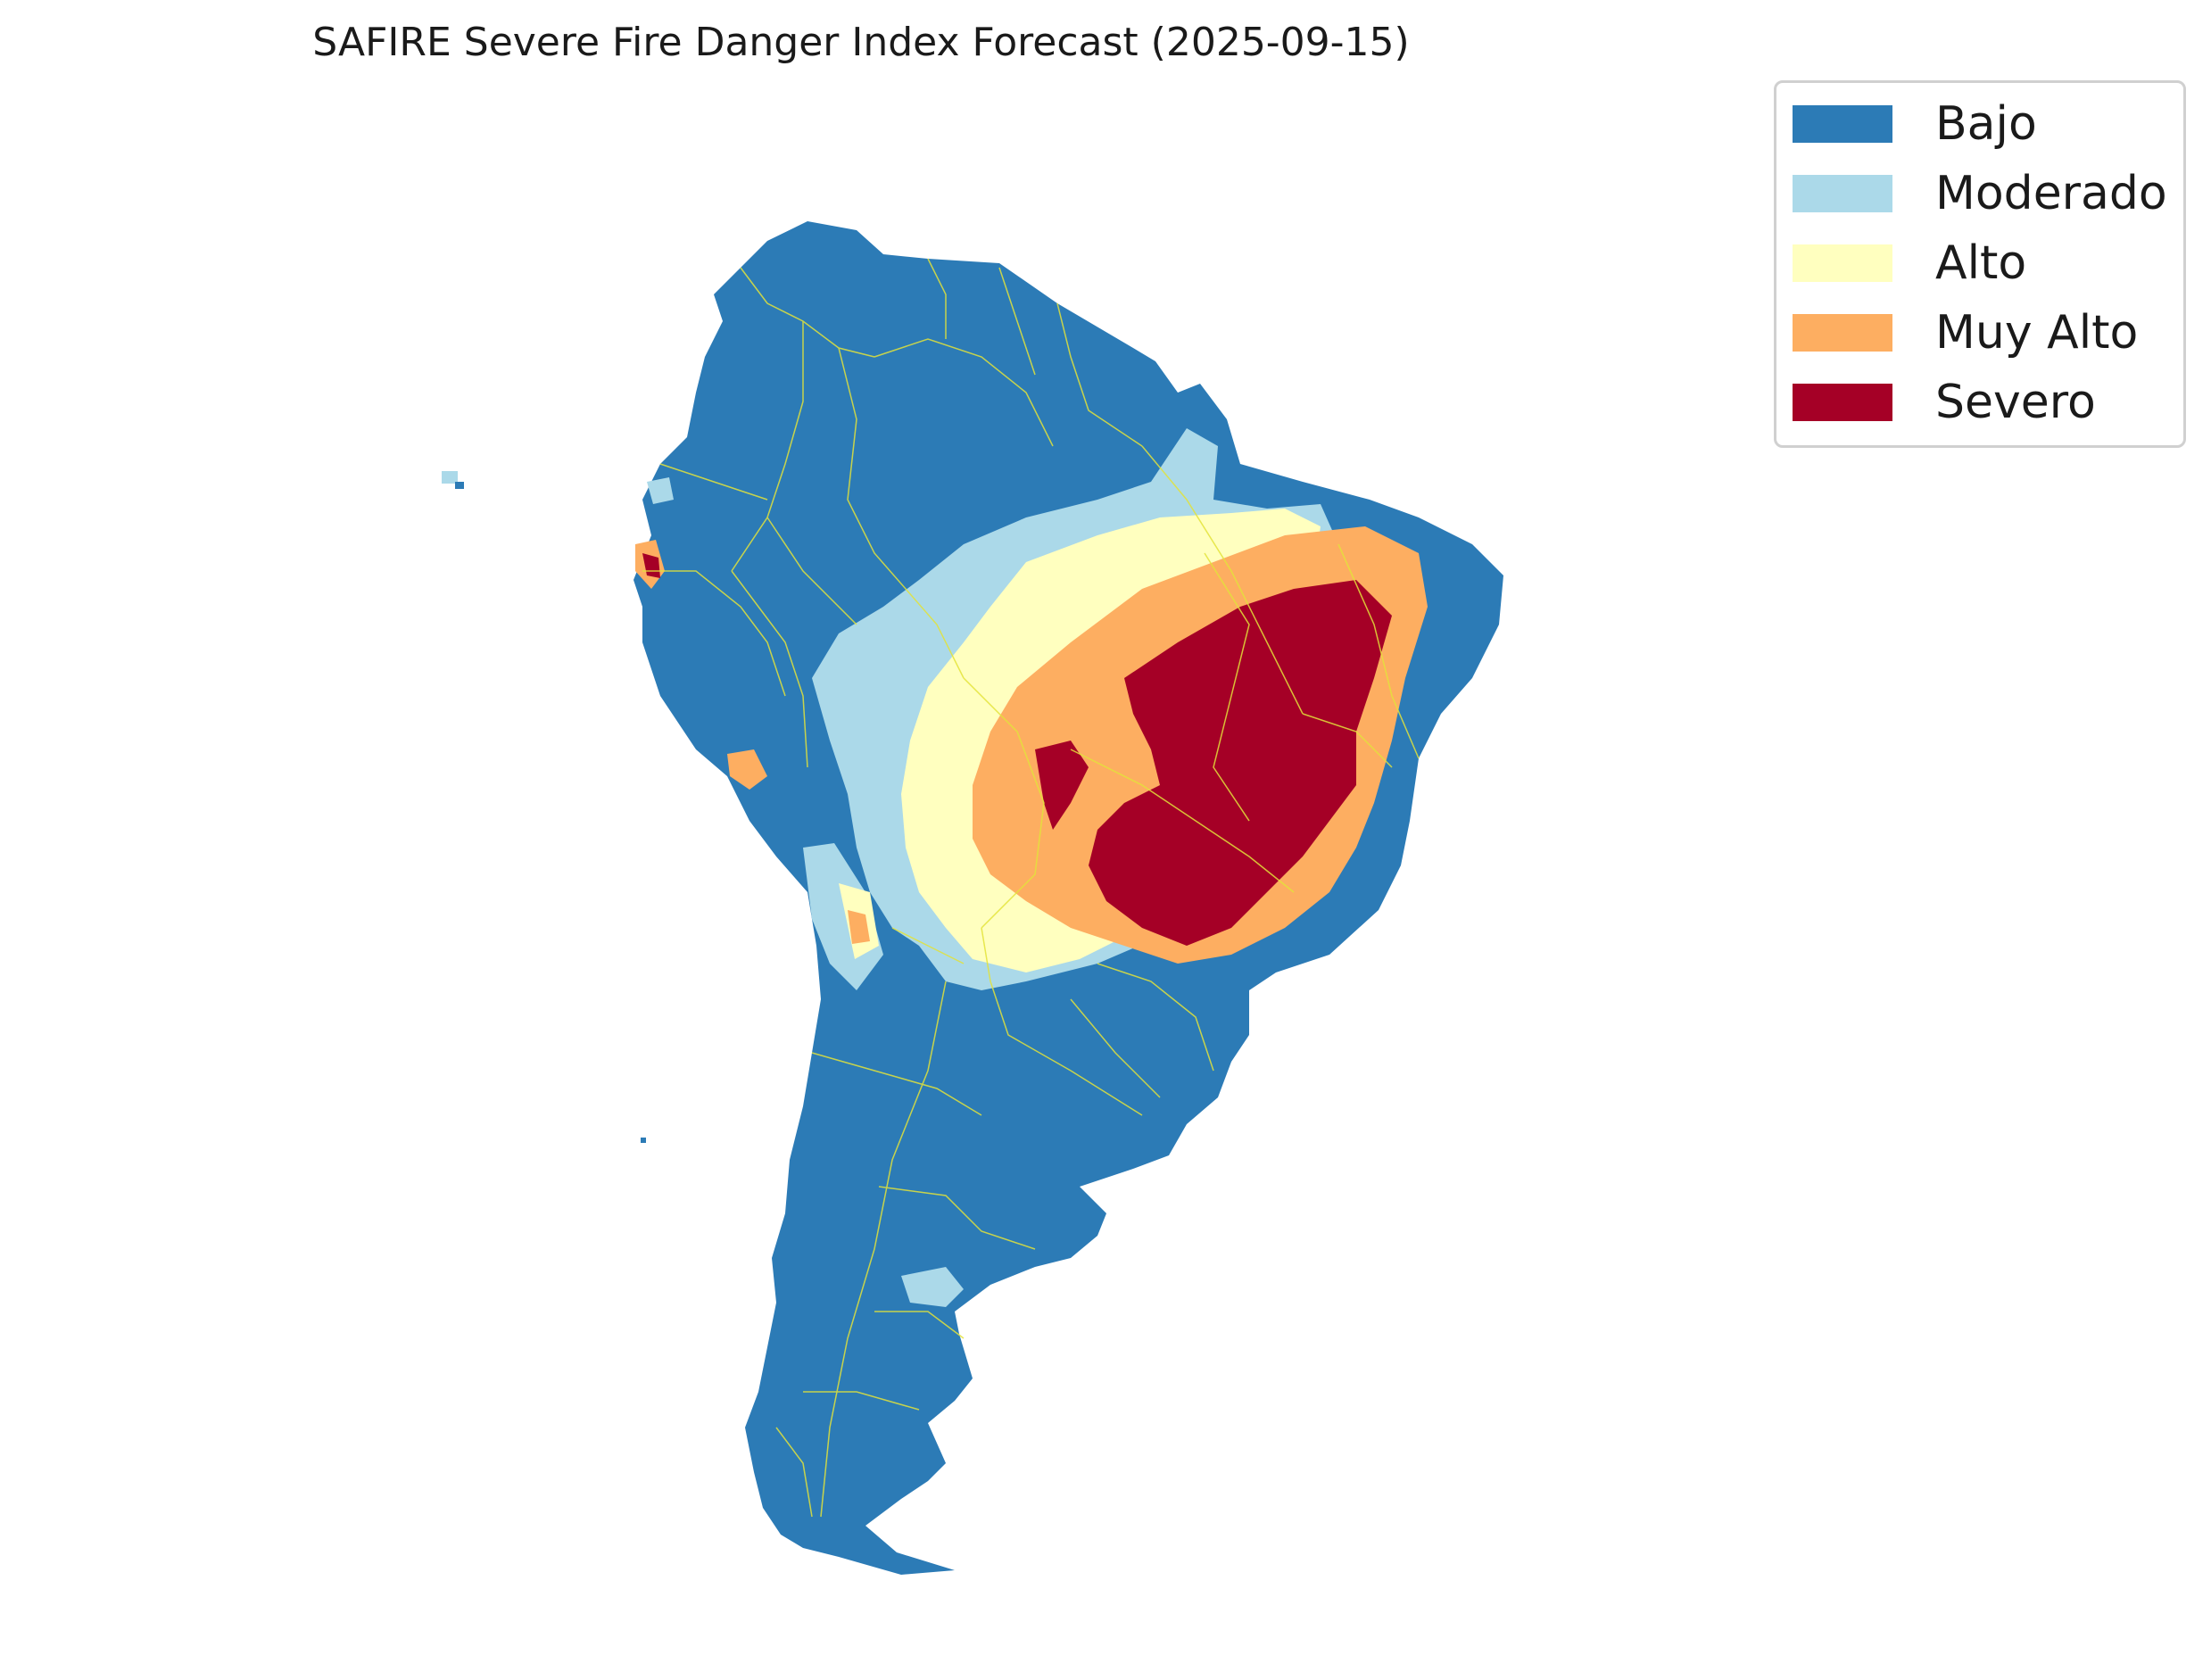  I want to click on legend-label: Alto, so click(1981, 263).